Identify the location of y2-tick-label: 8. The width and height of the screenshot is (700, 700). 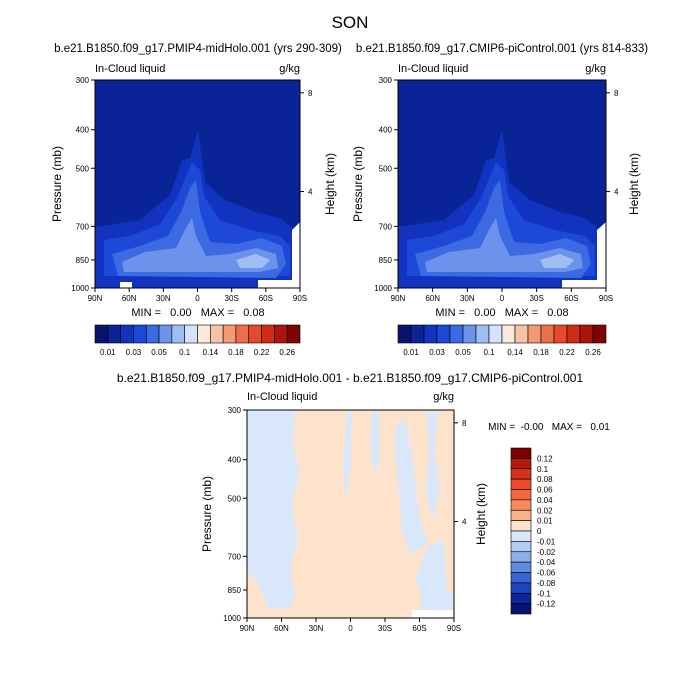
(310, 93).